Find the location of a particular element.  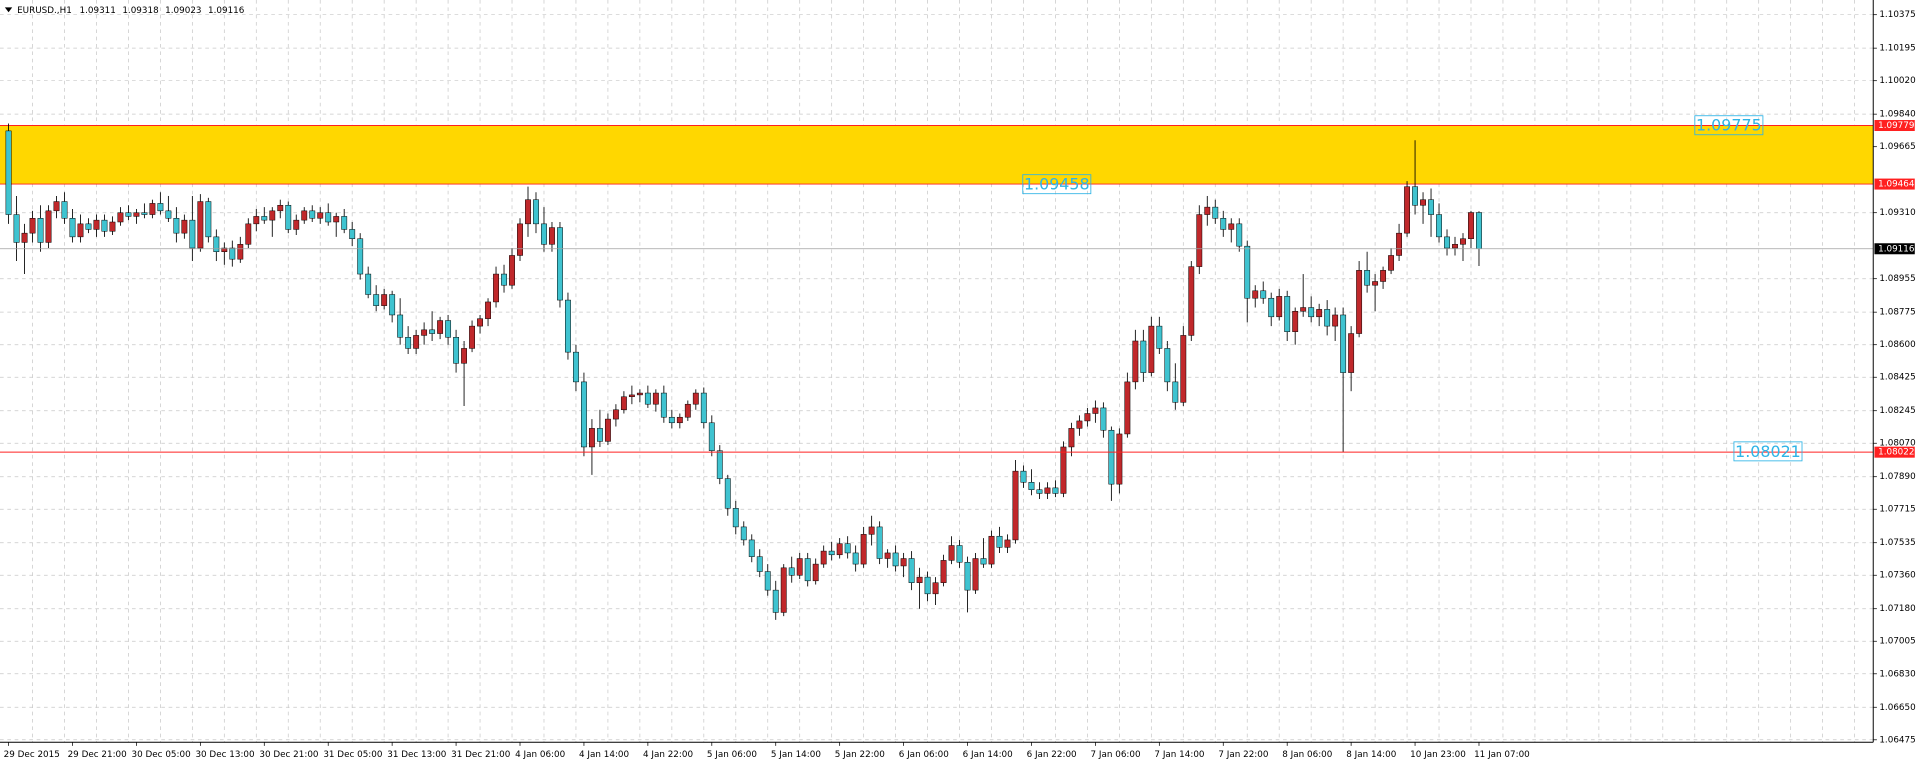

x-tick-label: 7 Jan 06:00 is located at coordinates (1116, 755).